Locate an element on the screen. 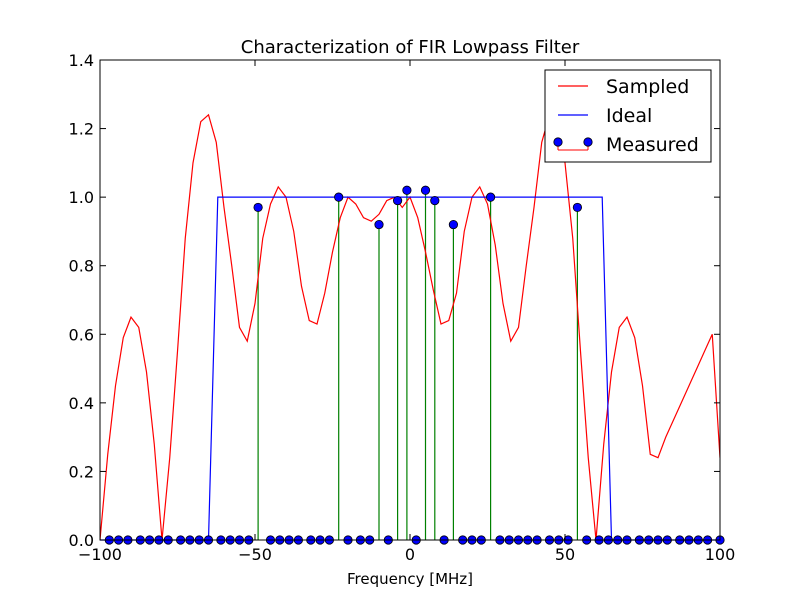 The width and height of the screenshot is (800, 600). legend-sampled-label: Sampled is located at coordinates (647, 87).